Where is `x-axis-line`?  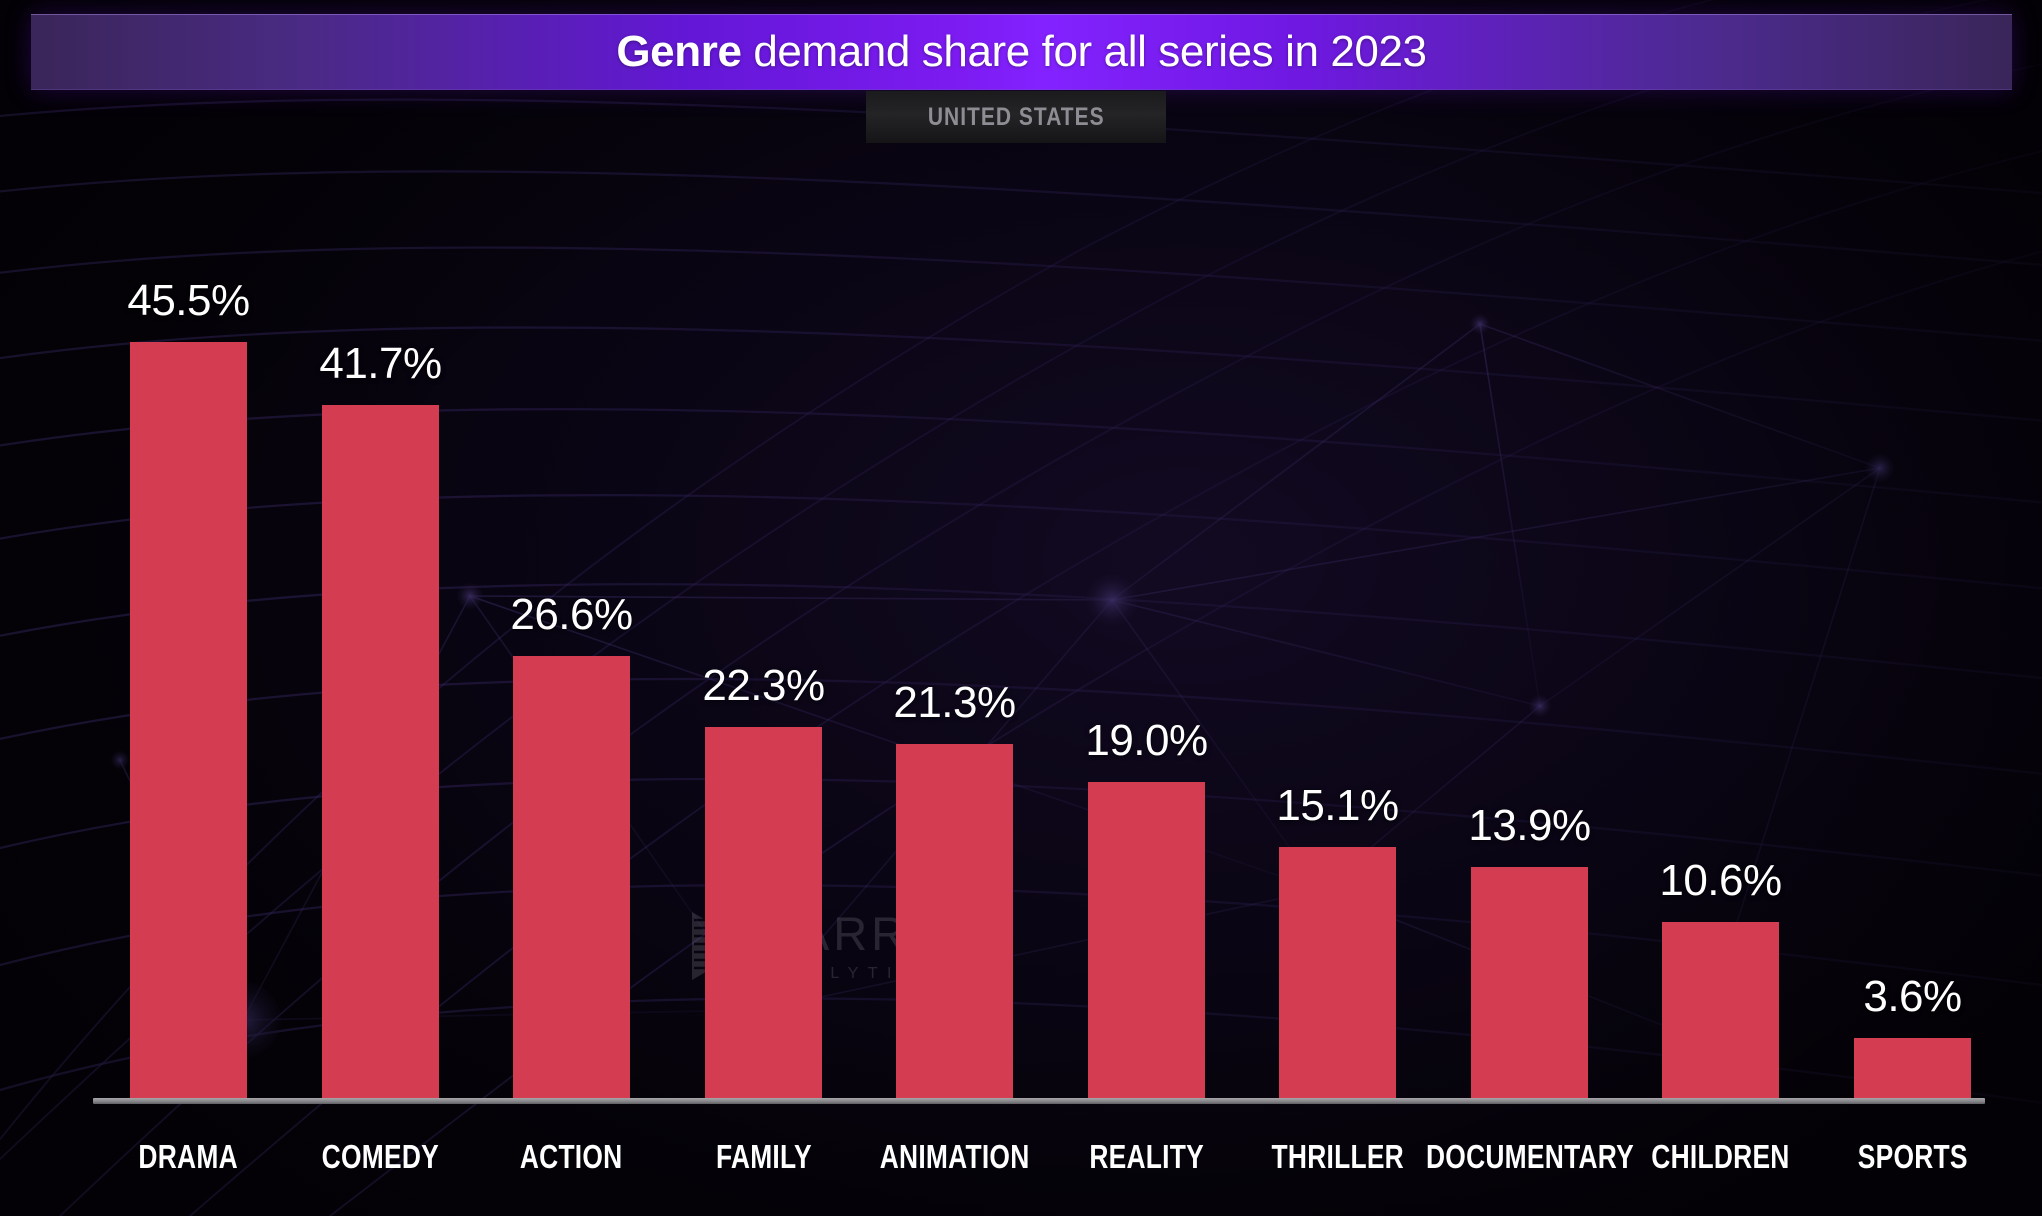
x-axis-line is located at coordinates (1039, 1101).